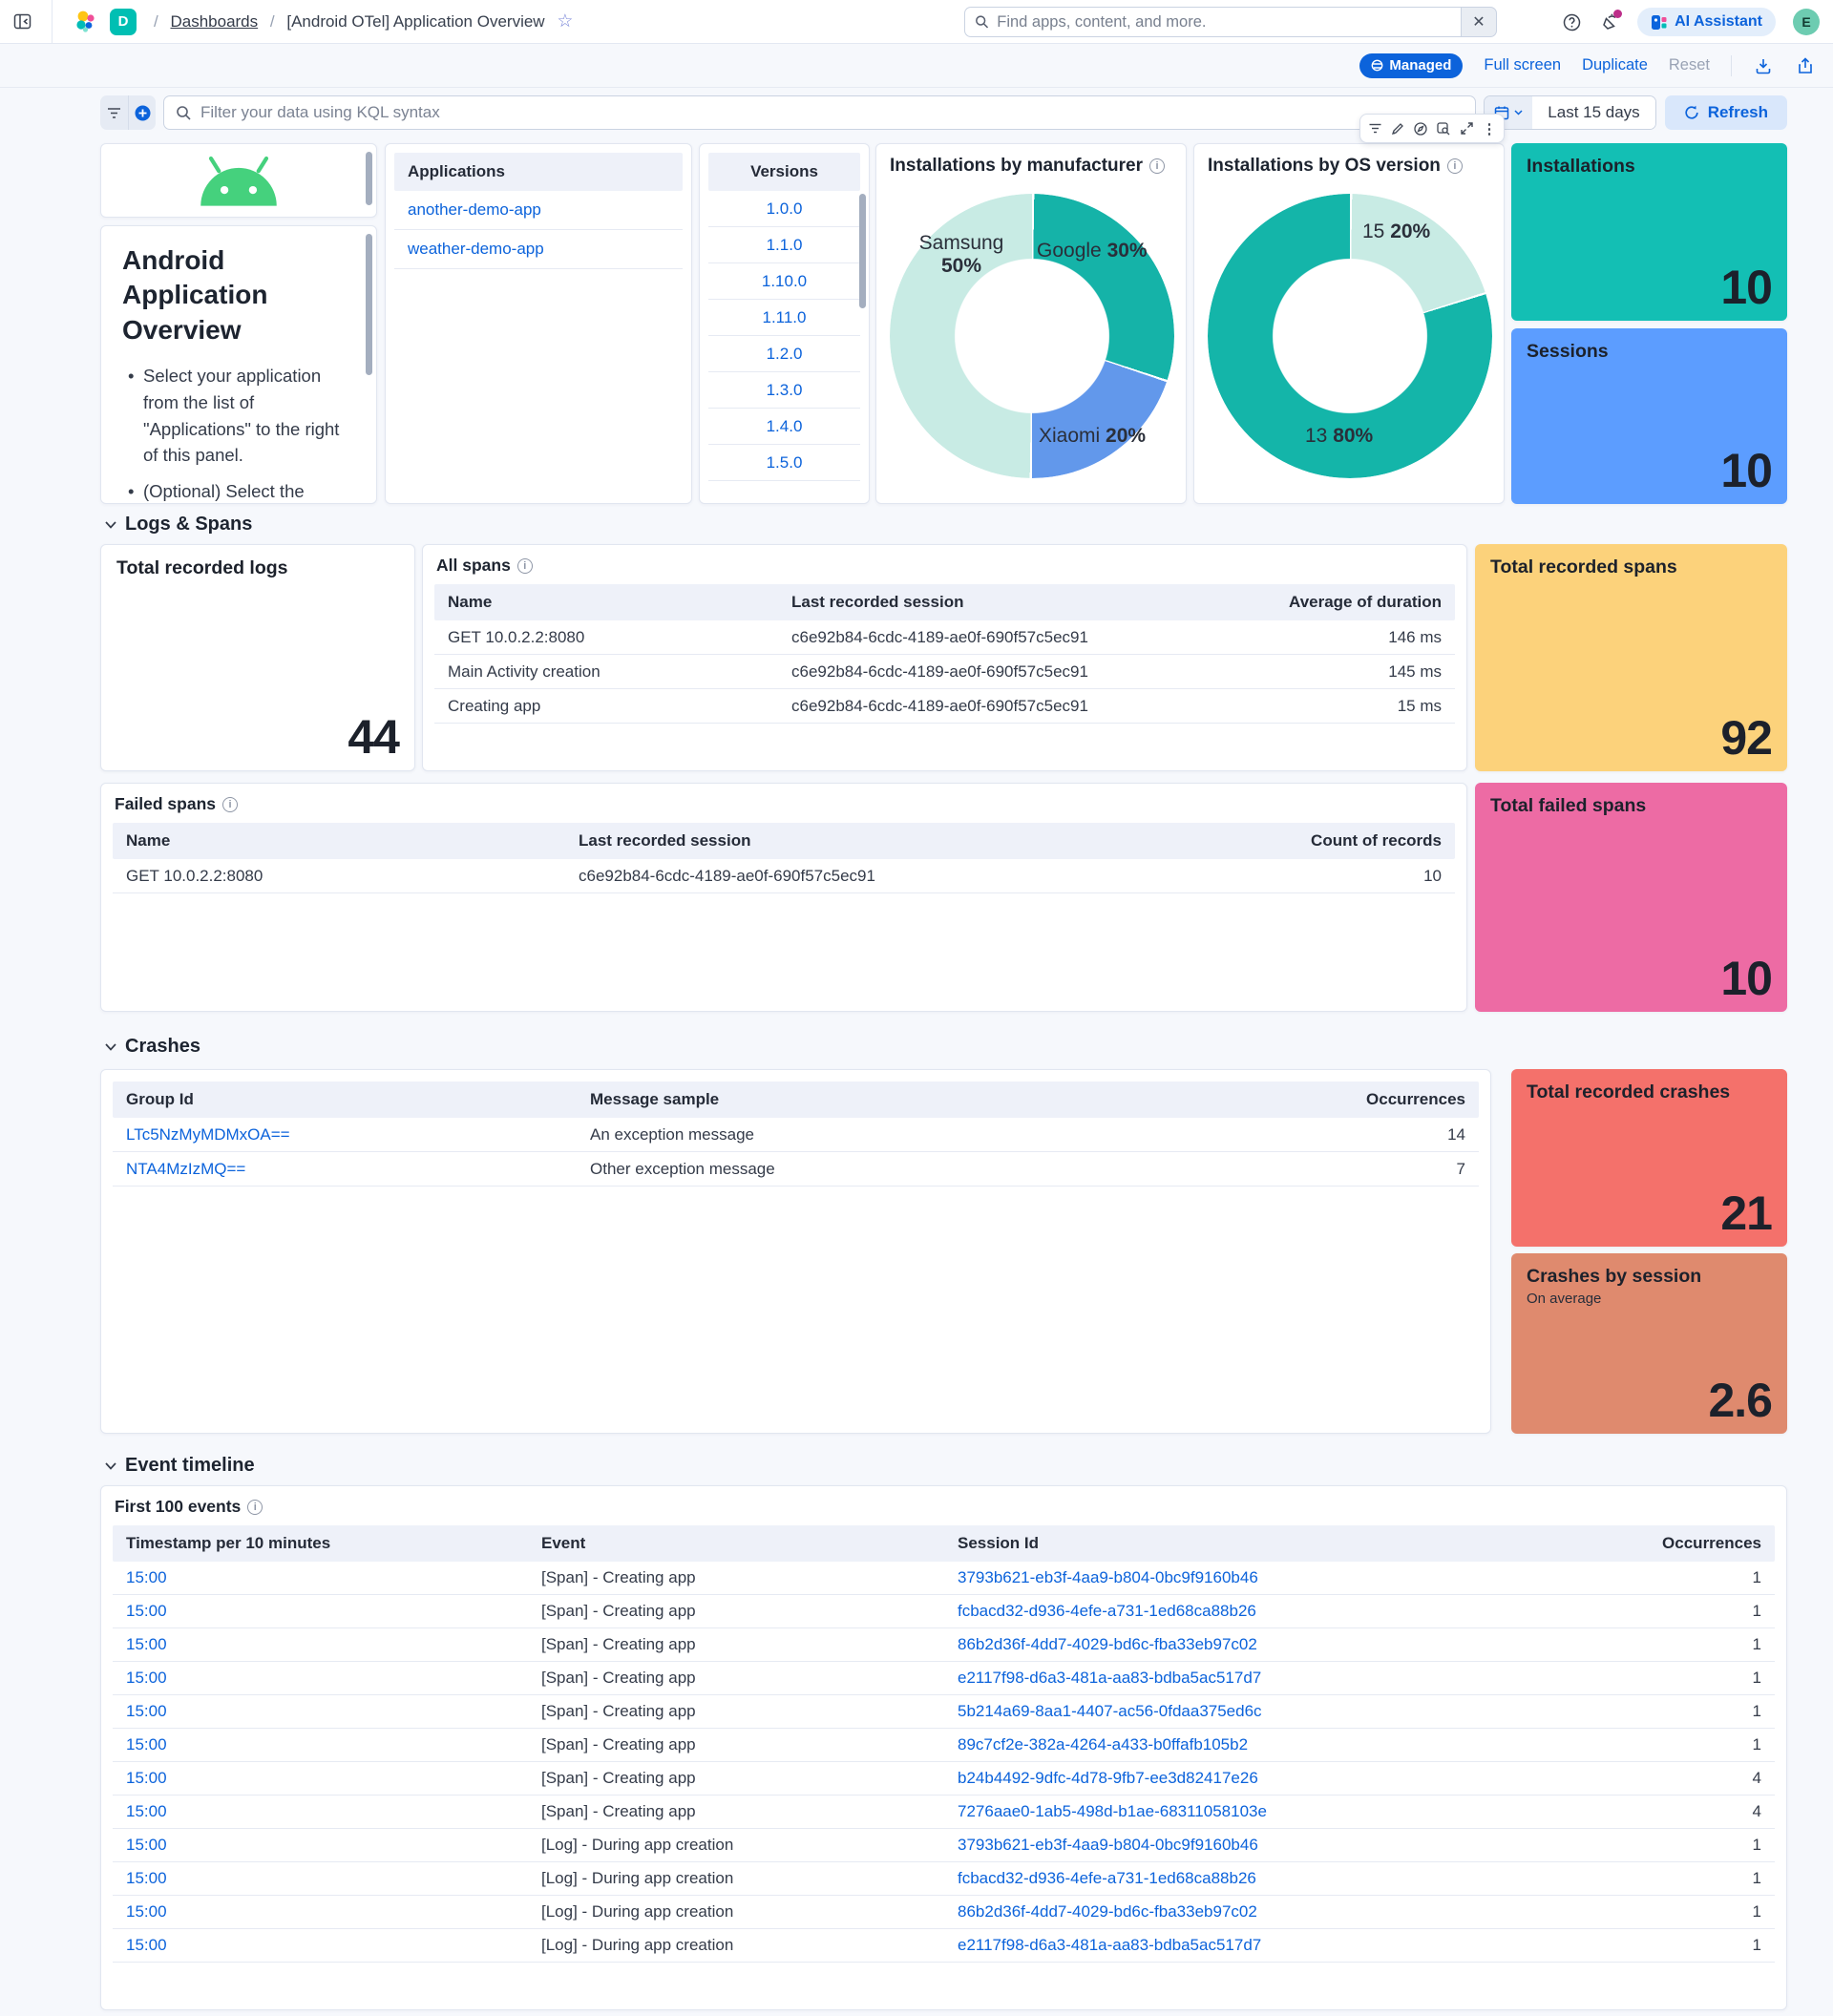  I want to click on panel-annotate-icon, so click(1398, 128).